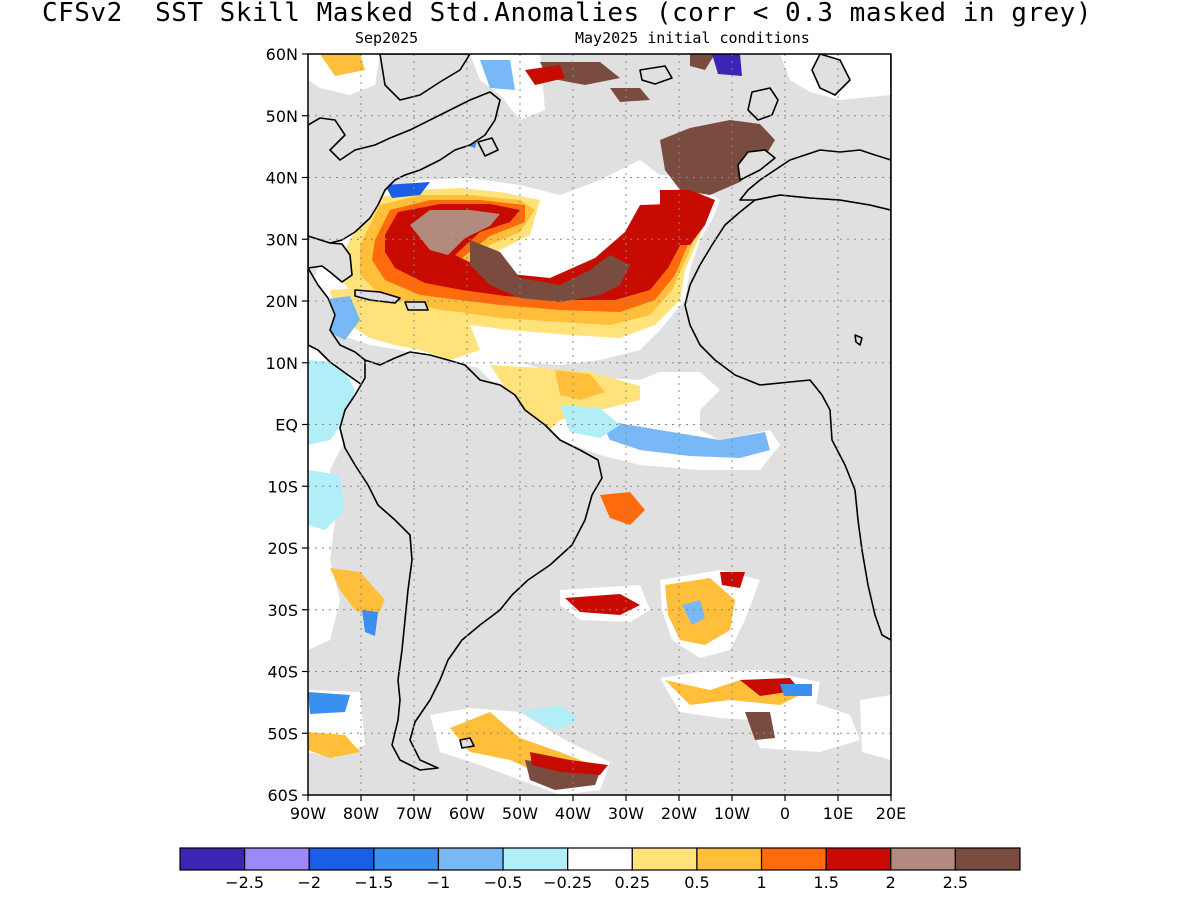 Image resolution: width=1200 pixels, height=900 pixels. What do you see at coordinates (838, 813) in the screenshot?
I see `lon-label: 10E` at bounding box center [838, 813].